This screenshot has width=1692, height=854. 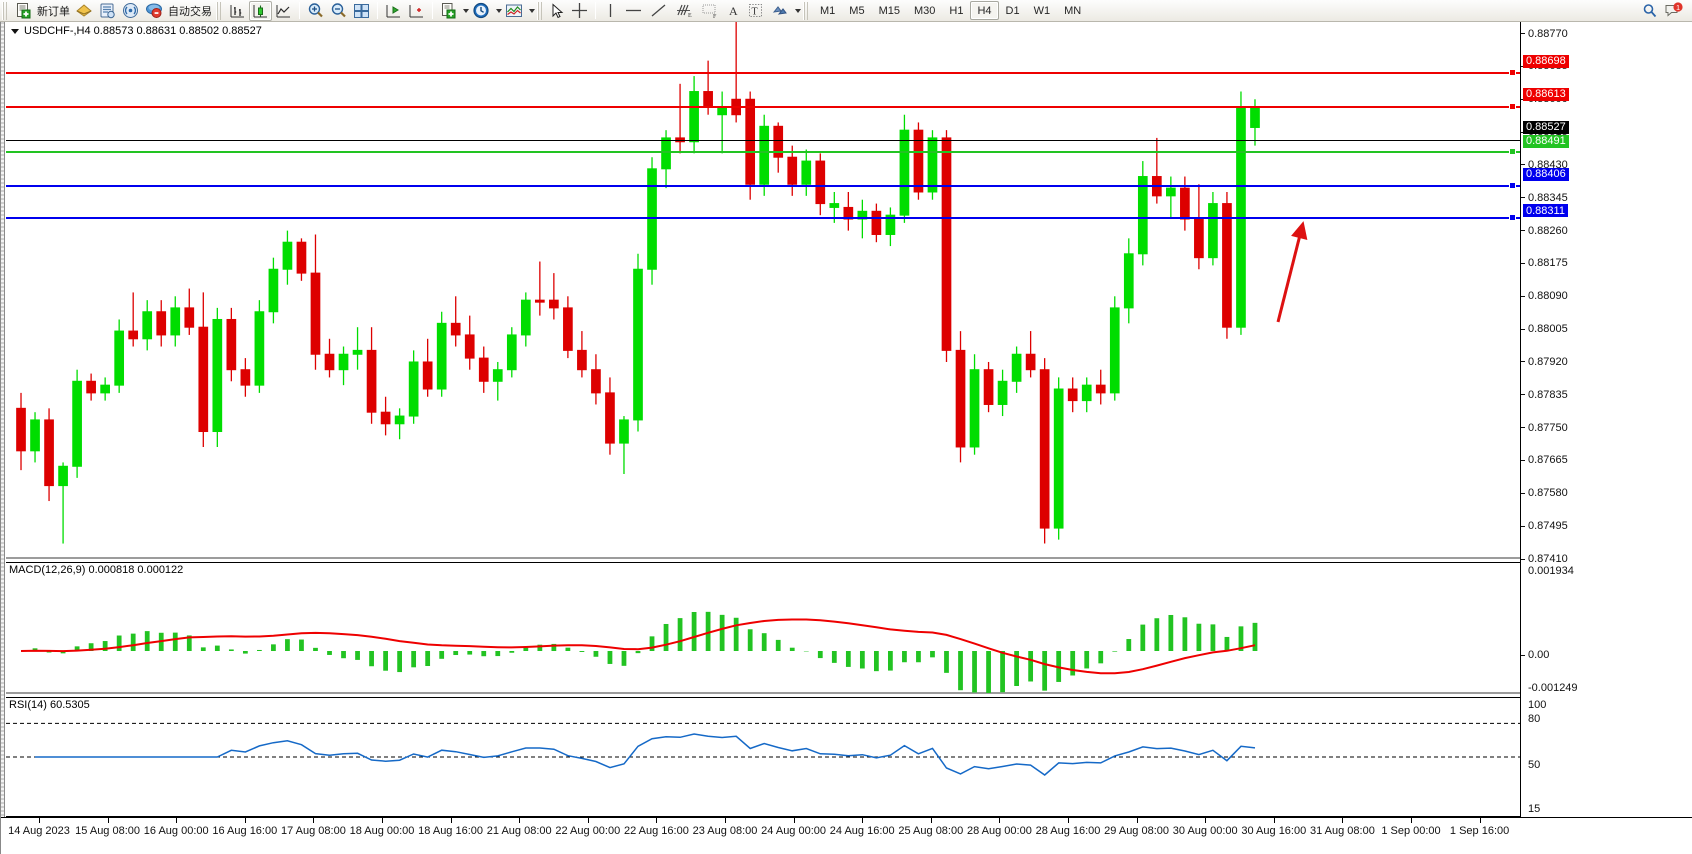 I want to click on new-chart-dropdown-caret, so click(x=466, y=10).